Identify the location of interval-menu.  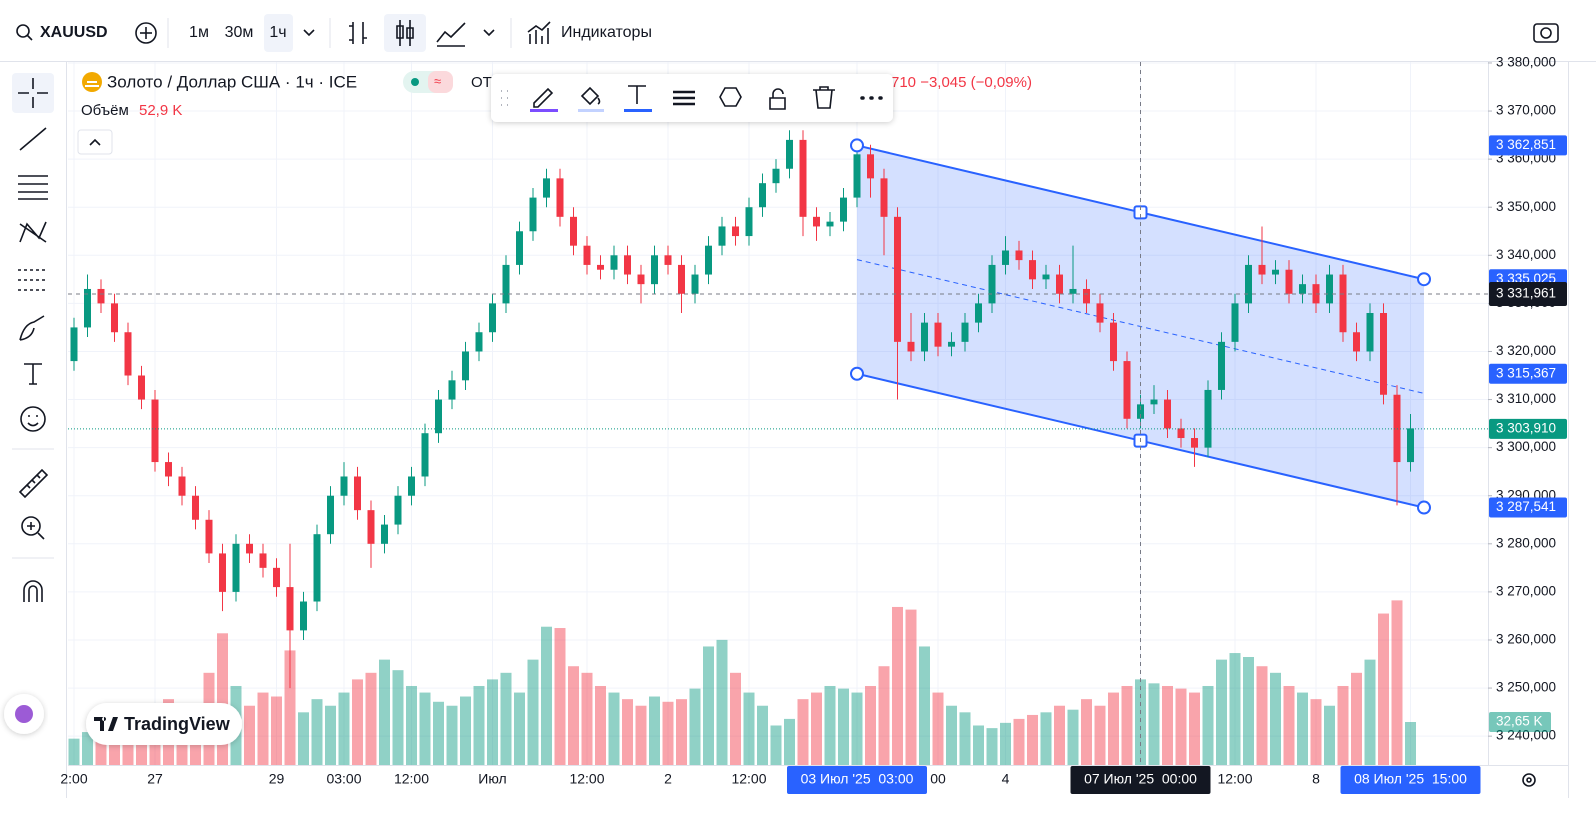
(309, 33).